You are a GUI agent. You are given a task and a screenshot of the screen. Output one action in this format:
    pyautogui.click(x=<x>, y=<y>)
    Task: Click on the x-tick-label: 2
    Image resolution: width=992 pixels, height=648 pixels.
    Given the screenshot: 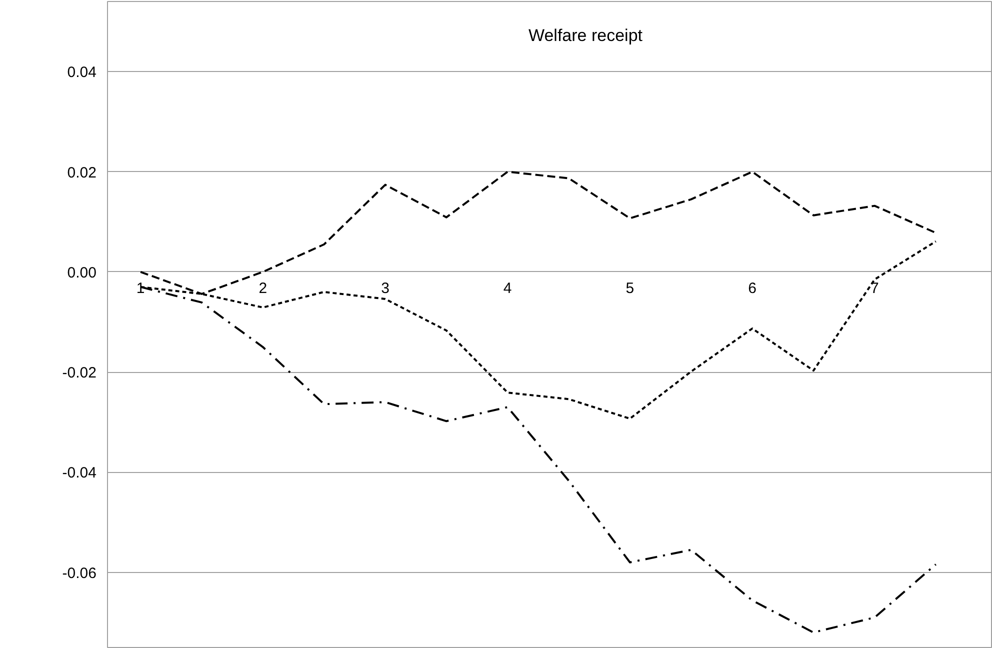 What is the action you would take?
    pyautogui.click(x=263, y=288)
    